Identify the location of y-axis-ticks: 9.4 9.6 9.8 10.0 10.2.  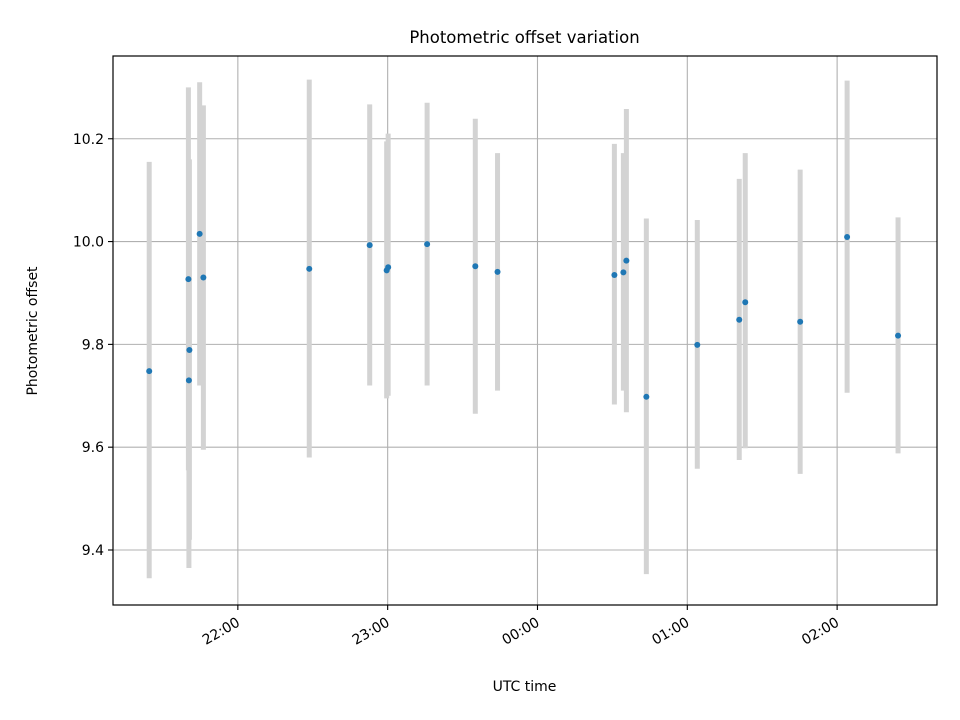
(93, 345).